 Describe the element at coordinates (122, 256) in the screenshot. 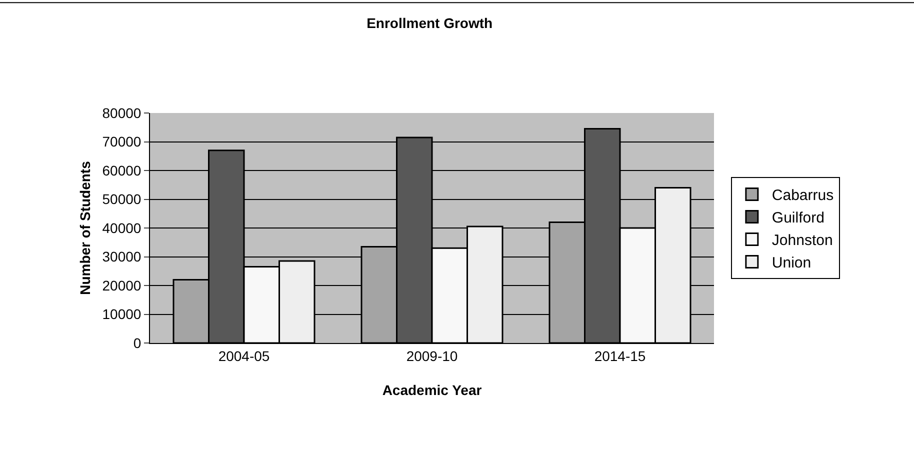

I see `y-tick-label: 30000` at that location.